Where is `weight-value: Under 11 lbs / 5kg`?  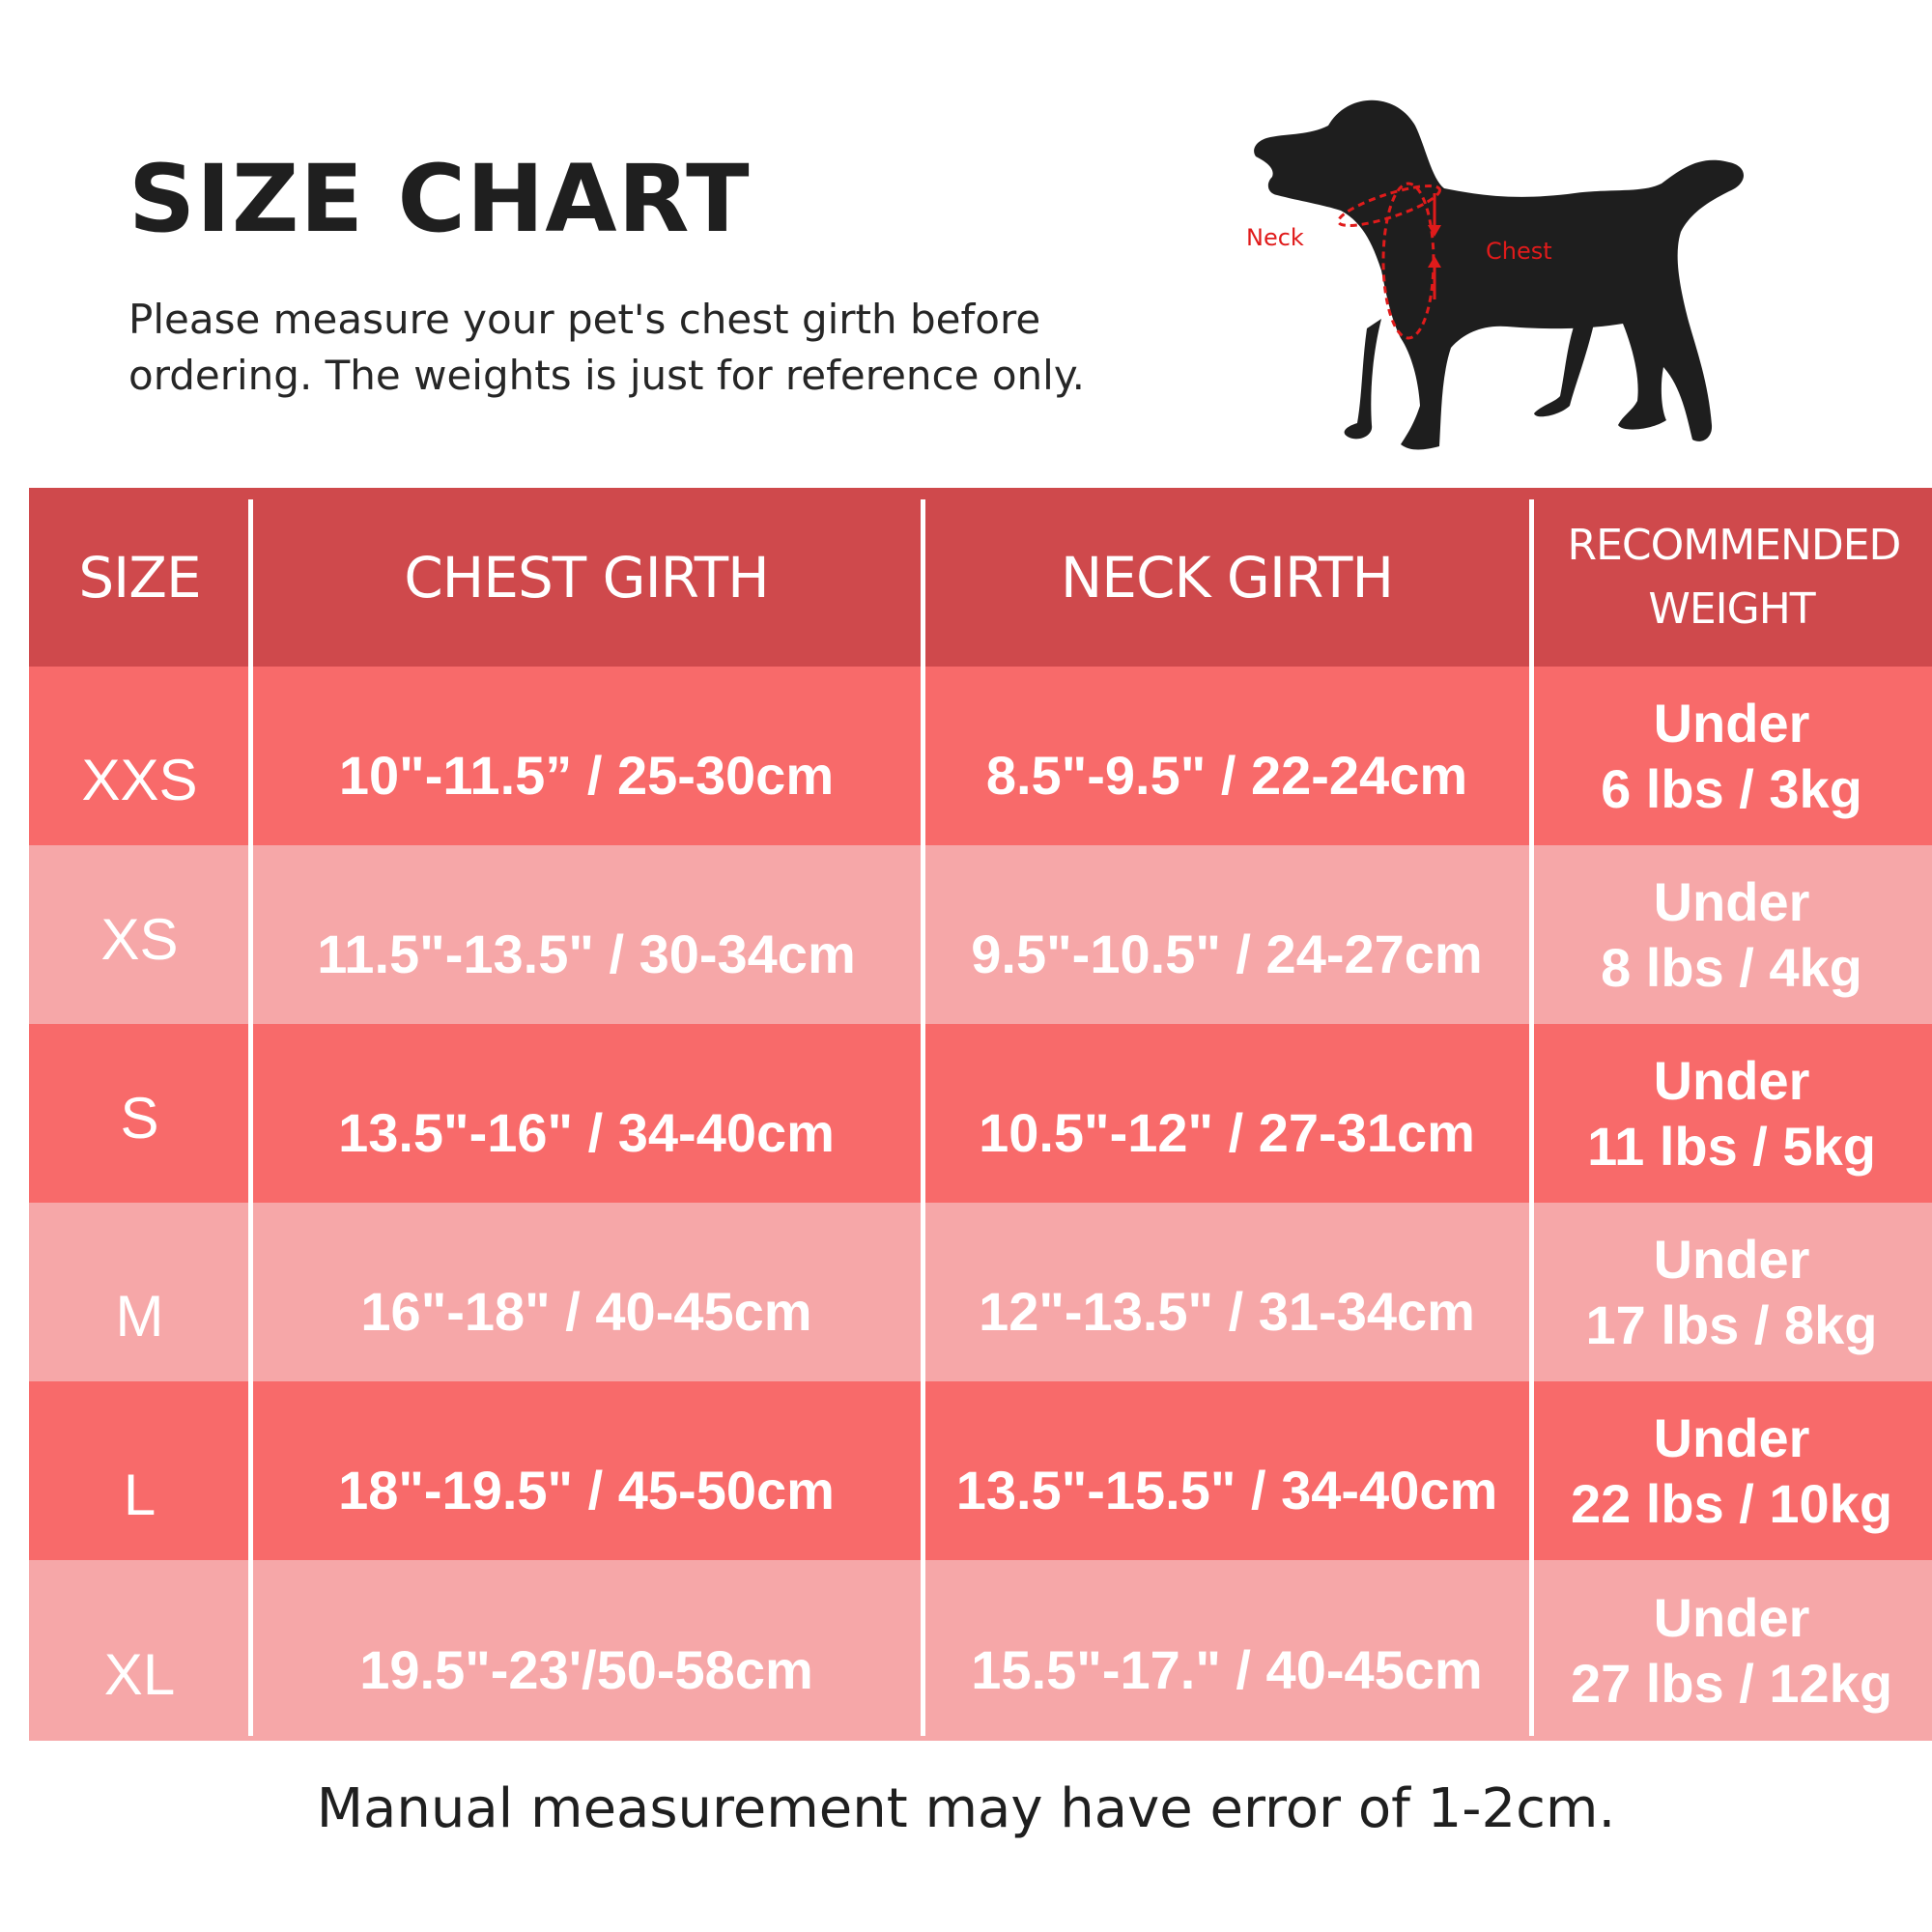 weight-value: Under 11 lbs / 5kg is located at coordinates (1731, 1113).